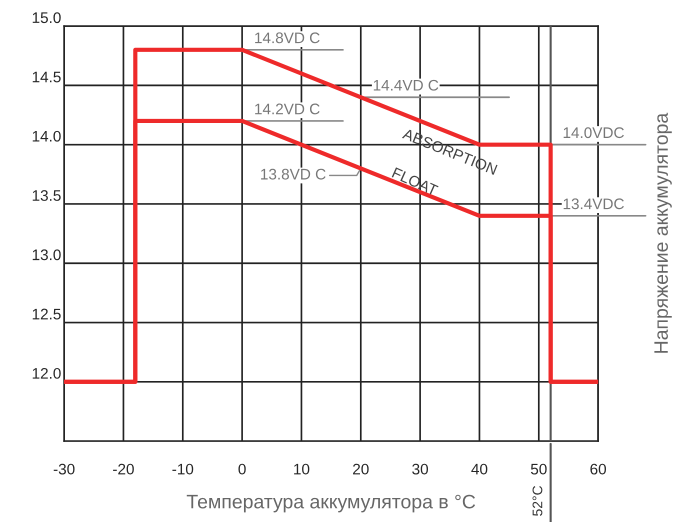  What do you see at coordinates (663, 232) in the screenshot?
I see `y-axis-title: Напряжение аккумулятора` at bounding box center [663, 232].